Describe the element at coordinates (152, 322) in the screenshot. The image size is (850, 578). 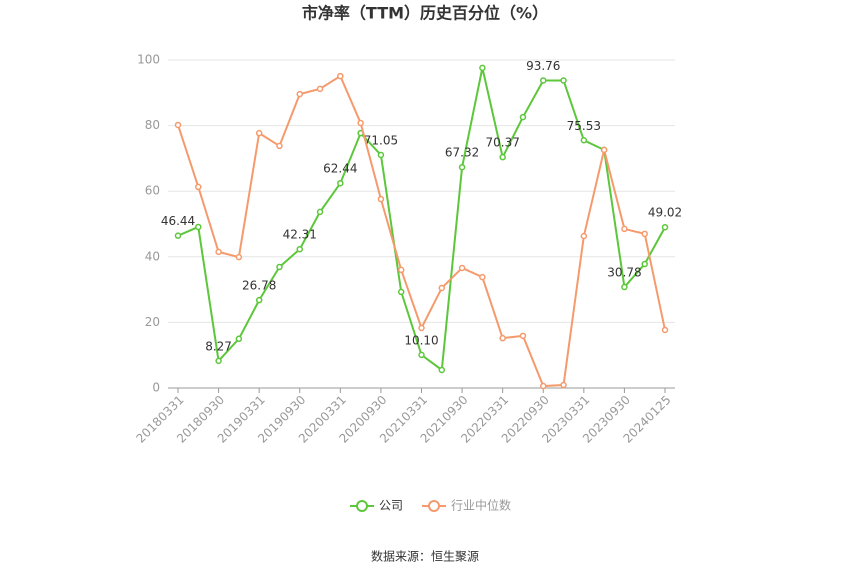
I see `y-tick-label: 20` at that location.